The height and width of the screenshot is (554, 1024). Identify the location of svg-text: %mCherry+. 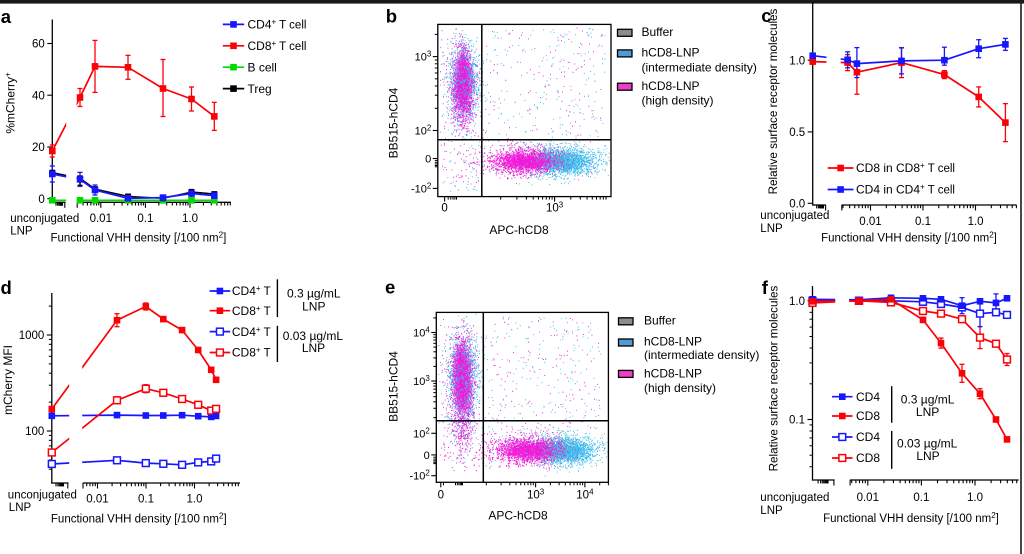
(10, 103).